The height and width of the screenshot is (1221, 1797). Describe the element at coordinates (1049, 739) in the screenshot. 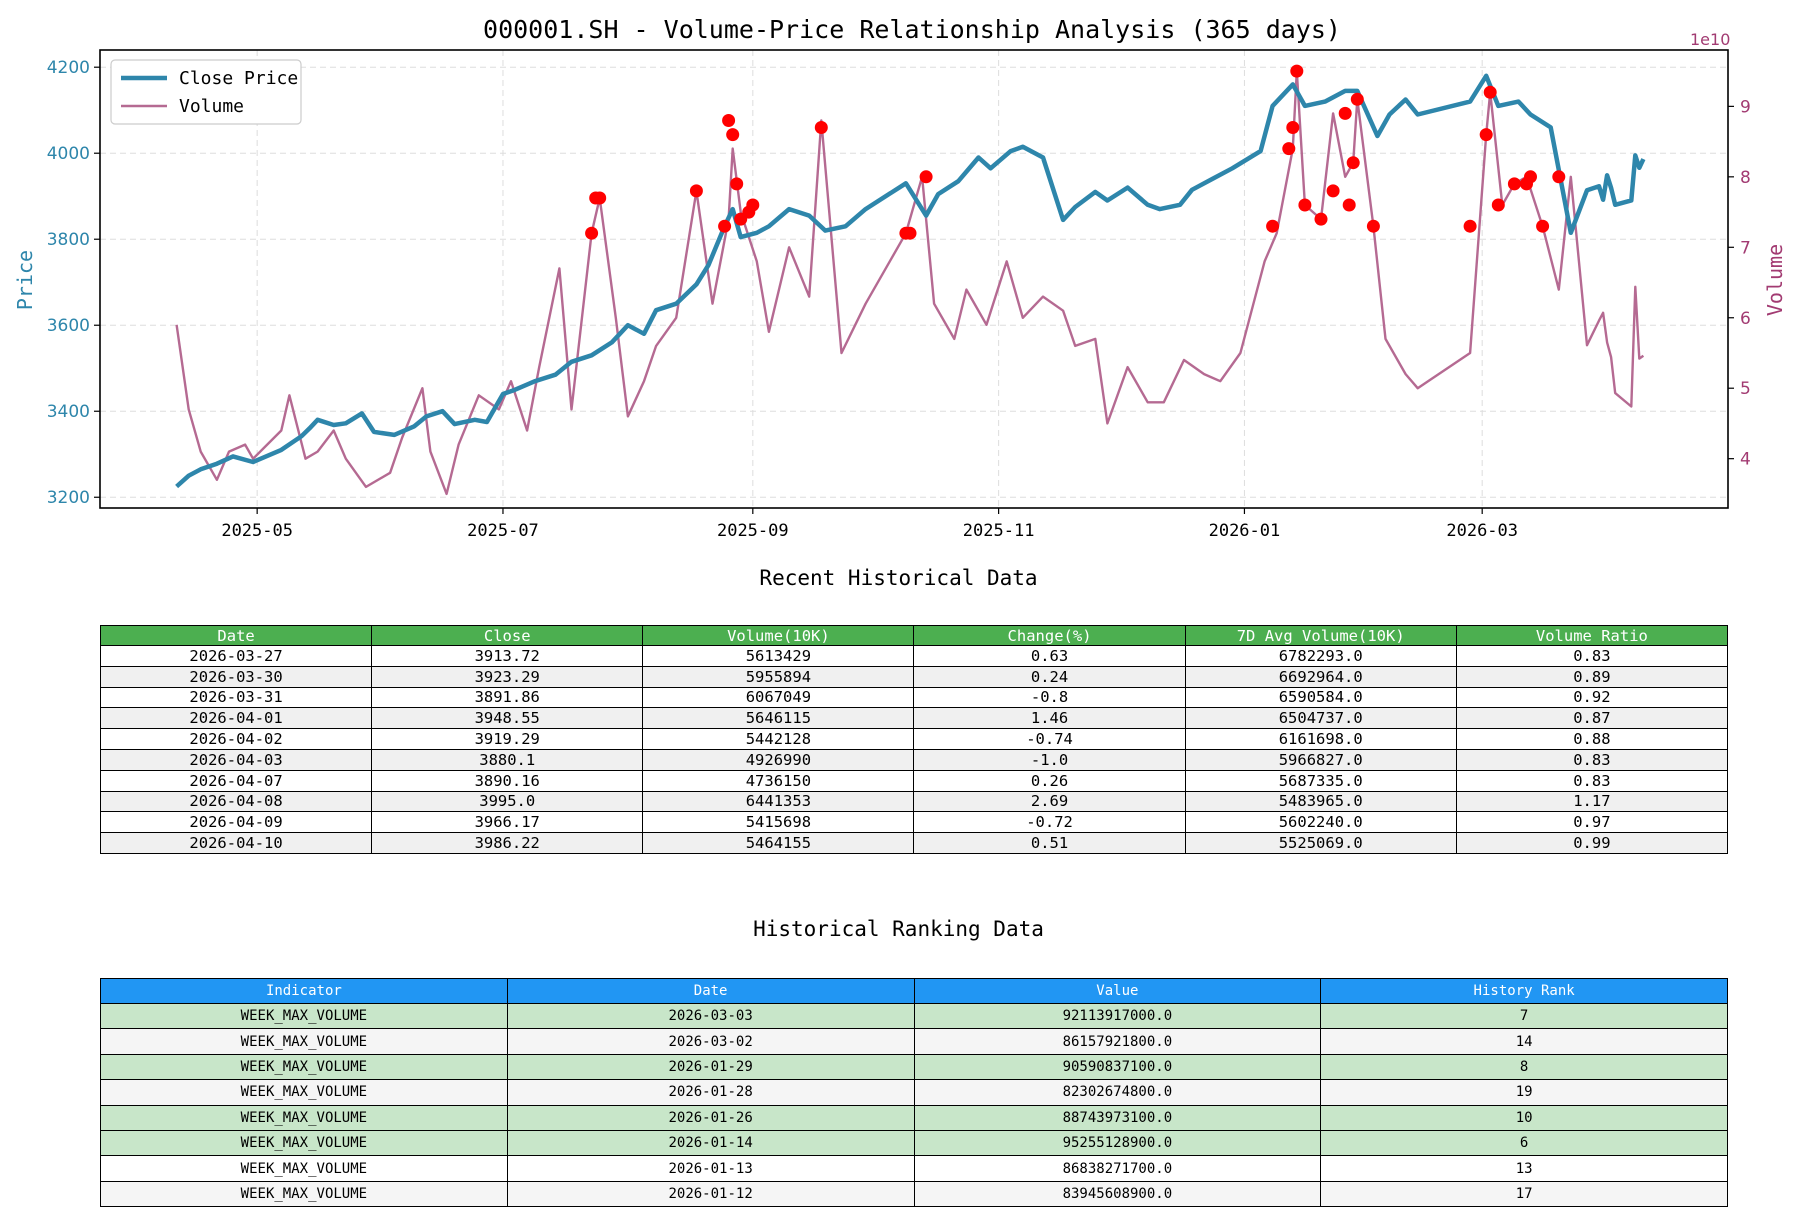

I see `table-cell: -0.74` at that location.